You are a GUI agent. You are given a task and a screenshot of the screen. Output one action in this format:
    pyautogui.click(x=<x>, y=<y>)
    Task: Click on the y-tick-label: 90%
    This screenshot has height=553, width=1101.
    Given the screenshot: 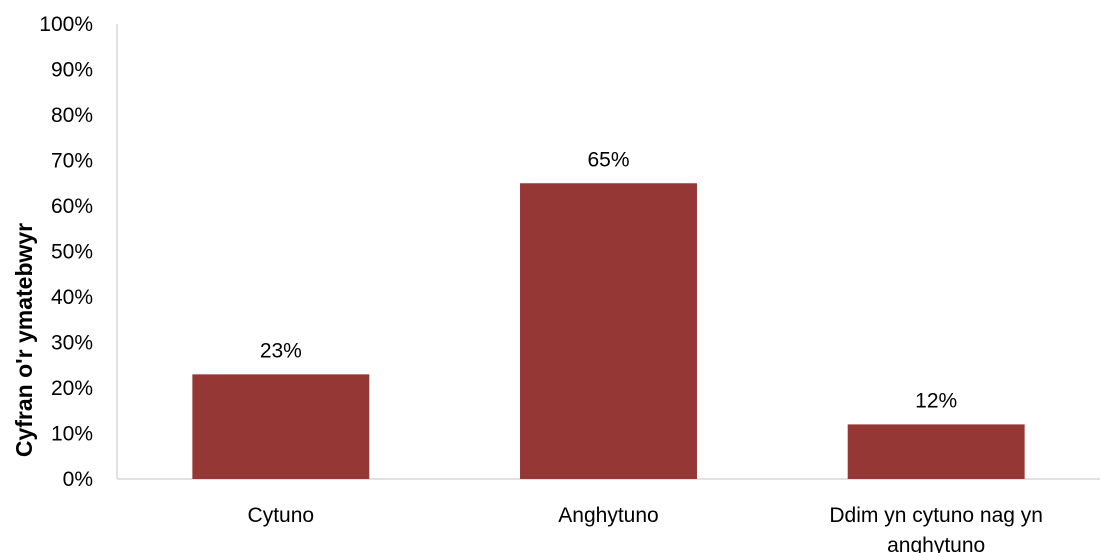 What is the action you would take?
    pyautogui.click(x=72, y=70)
    